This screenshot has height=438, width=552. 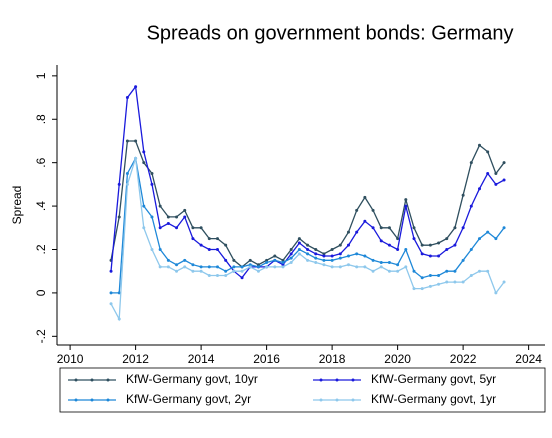 I want to click on chart-title: Spreads on government bonds: Germany, so click(x=330, y=33).